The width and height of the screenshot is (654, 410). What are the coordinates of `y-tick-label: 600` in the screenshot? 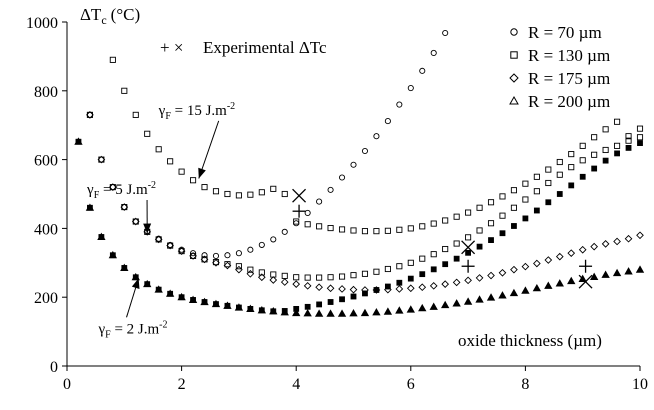 It's located at (46, 161).